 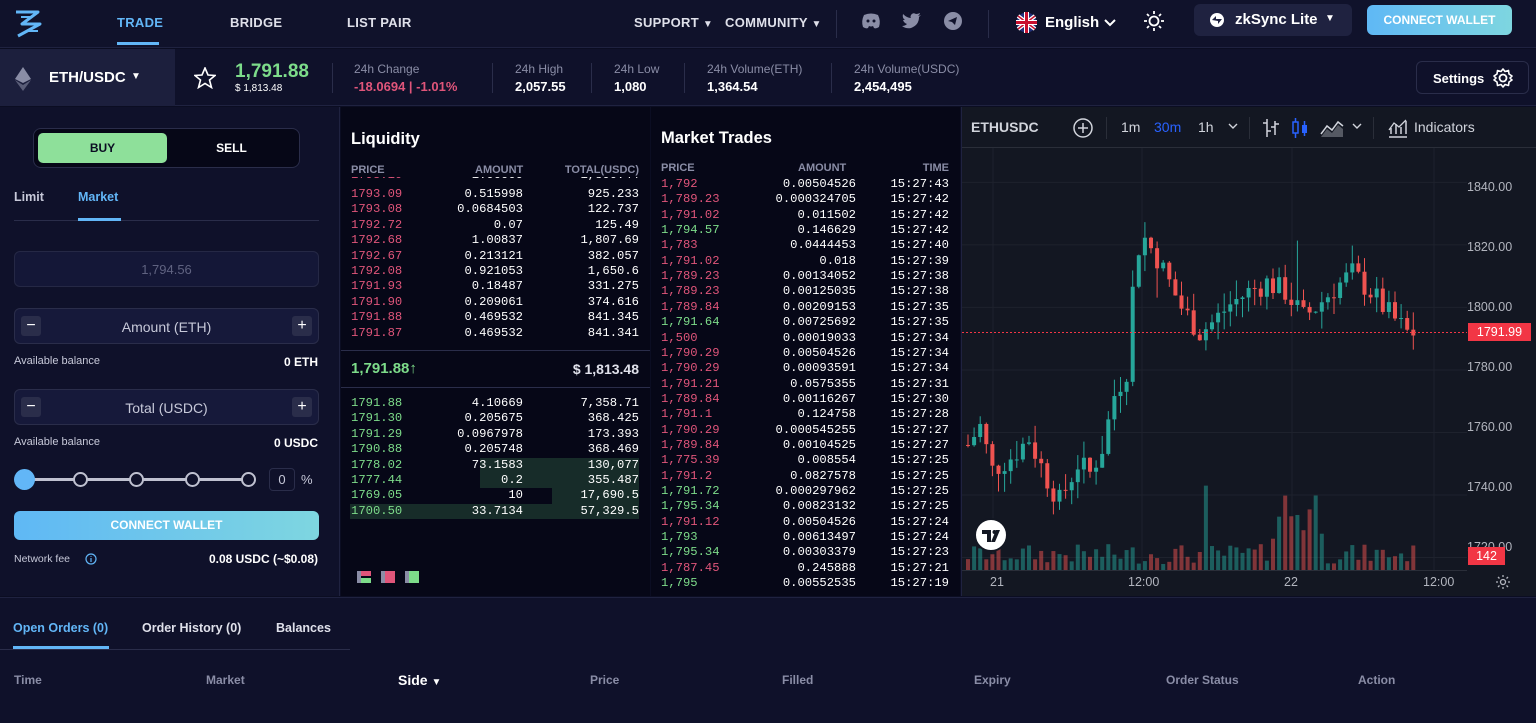 What do you see at coordinates (205, 78) in the screenshot?
I see `favorite-star-icon` at bounding box center [205, 78].